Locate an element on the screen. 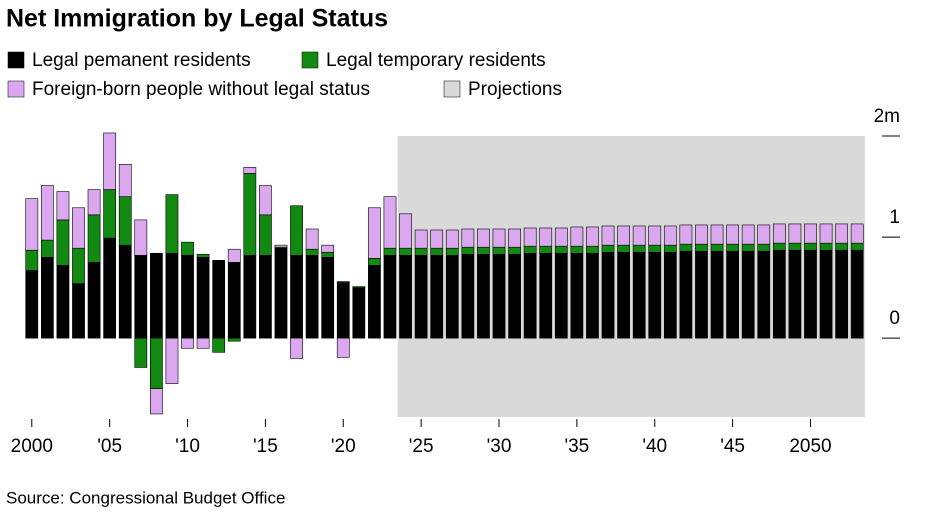 This screenshot has height=529, width=926. x-tick-label: '30 is located at coordinates (499, 446).